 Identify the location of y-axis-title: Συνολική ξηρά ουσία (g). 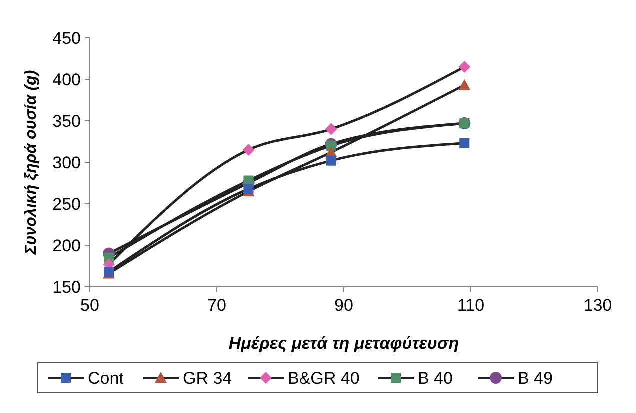
(31, 163).